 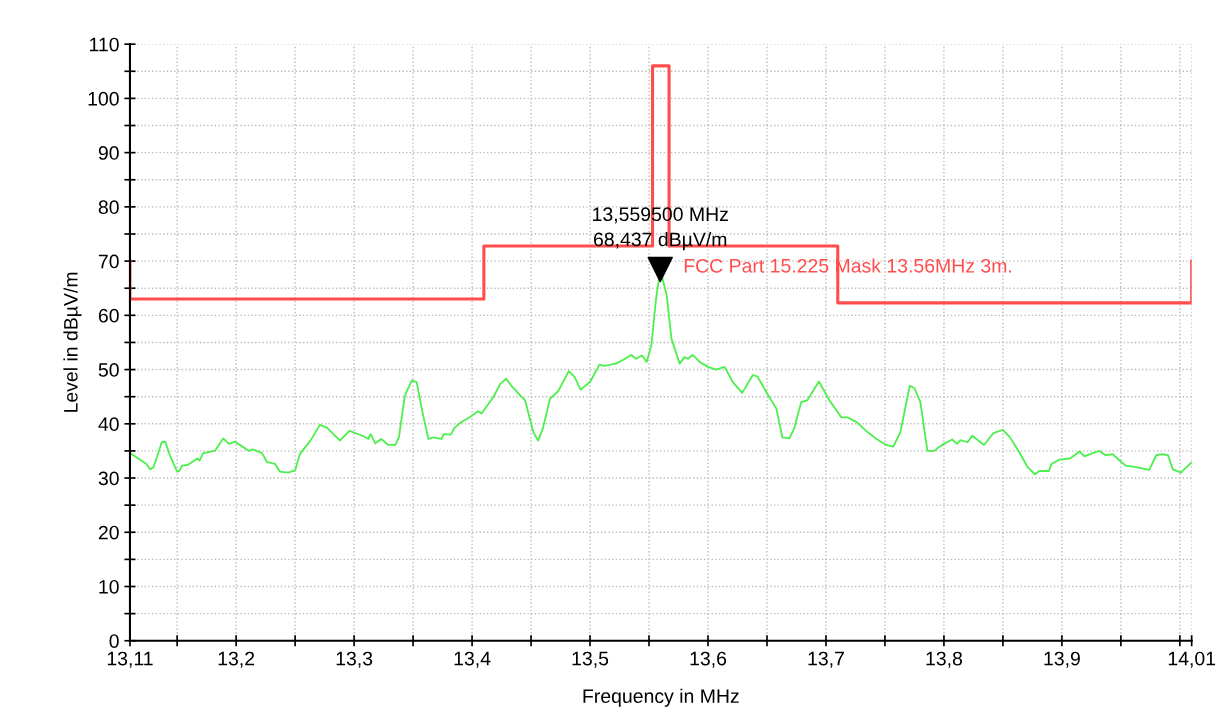 What do you see at coordinates (108, 261) in the screenshot?
I see `y-tick-label: 70` at bounding box center [108, 261].